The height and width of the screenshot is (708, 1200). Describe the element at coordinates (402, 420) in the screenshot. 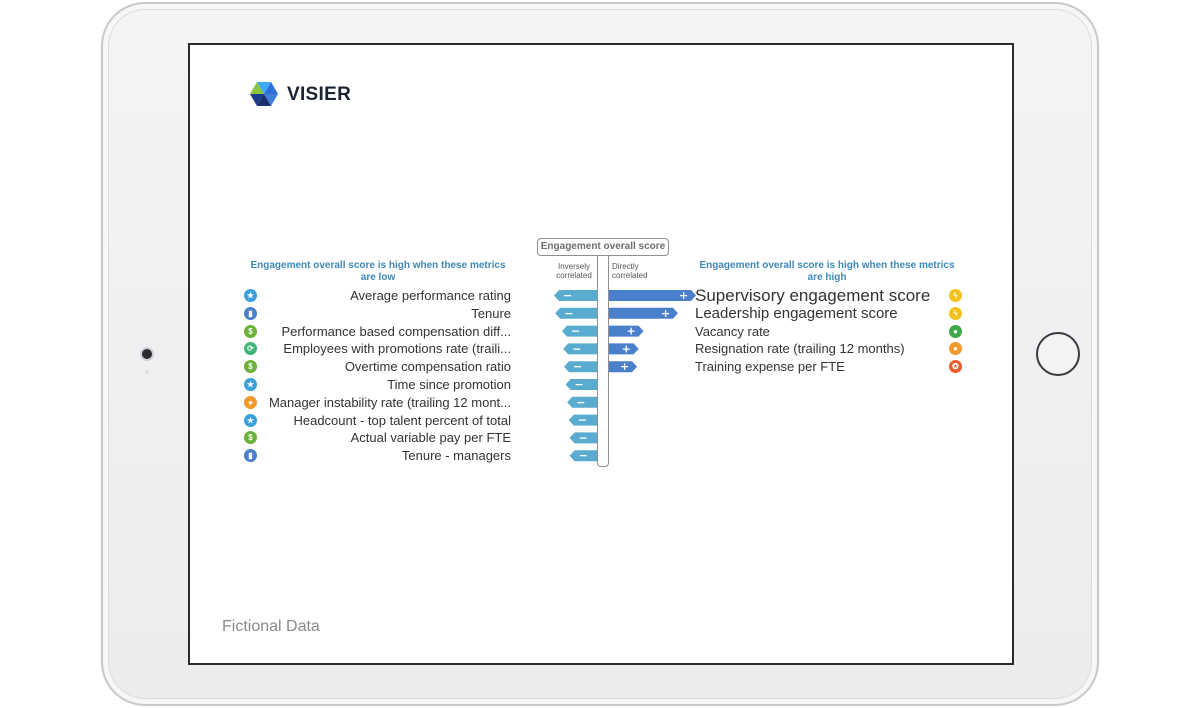

I see `inverse-metric-label: Headcount - top talent percent of total` at that location.